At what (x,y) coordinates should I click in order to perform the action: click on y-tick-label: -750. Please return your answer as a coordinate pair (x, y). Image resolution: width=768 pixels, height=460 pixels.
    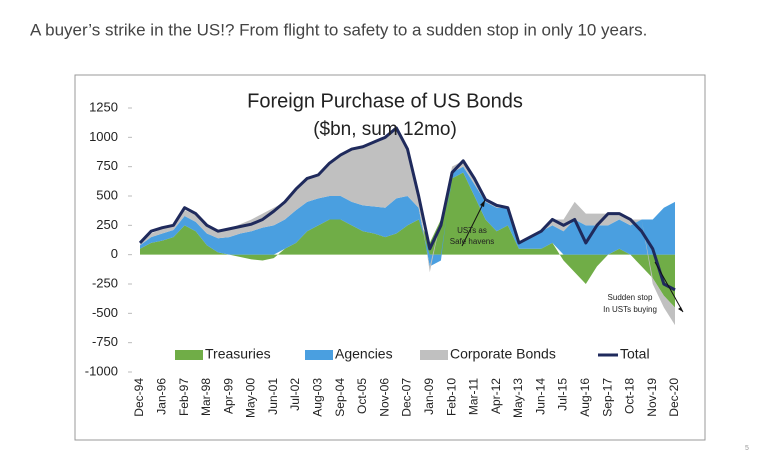
    Looking at the image, I should click on (105, 341).